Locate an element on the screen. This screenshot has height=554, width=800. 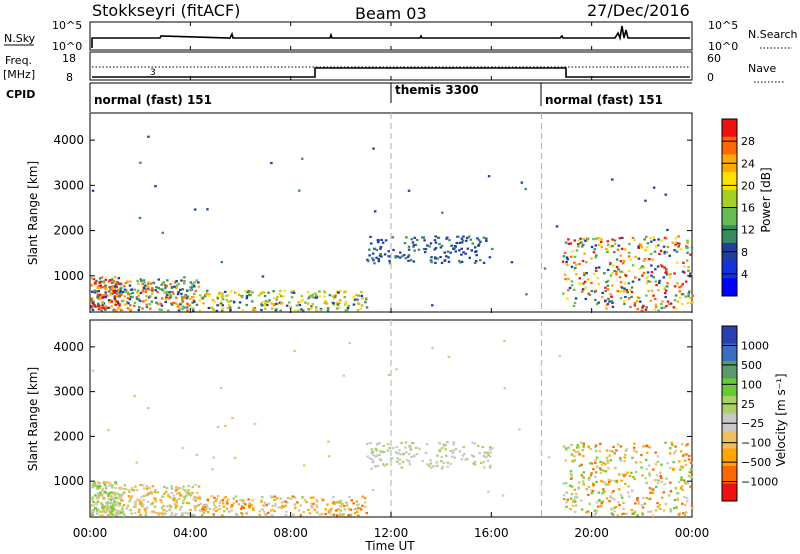
power-colorbar-swatch is located at coordinates (729, 287).